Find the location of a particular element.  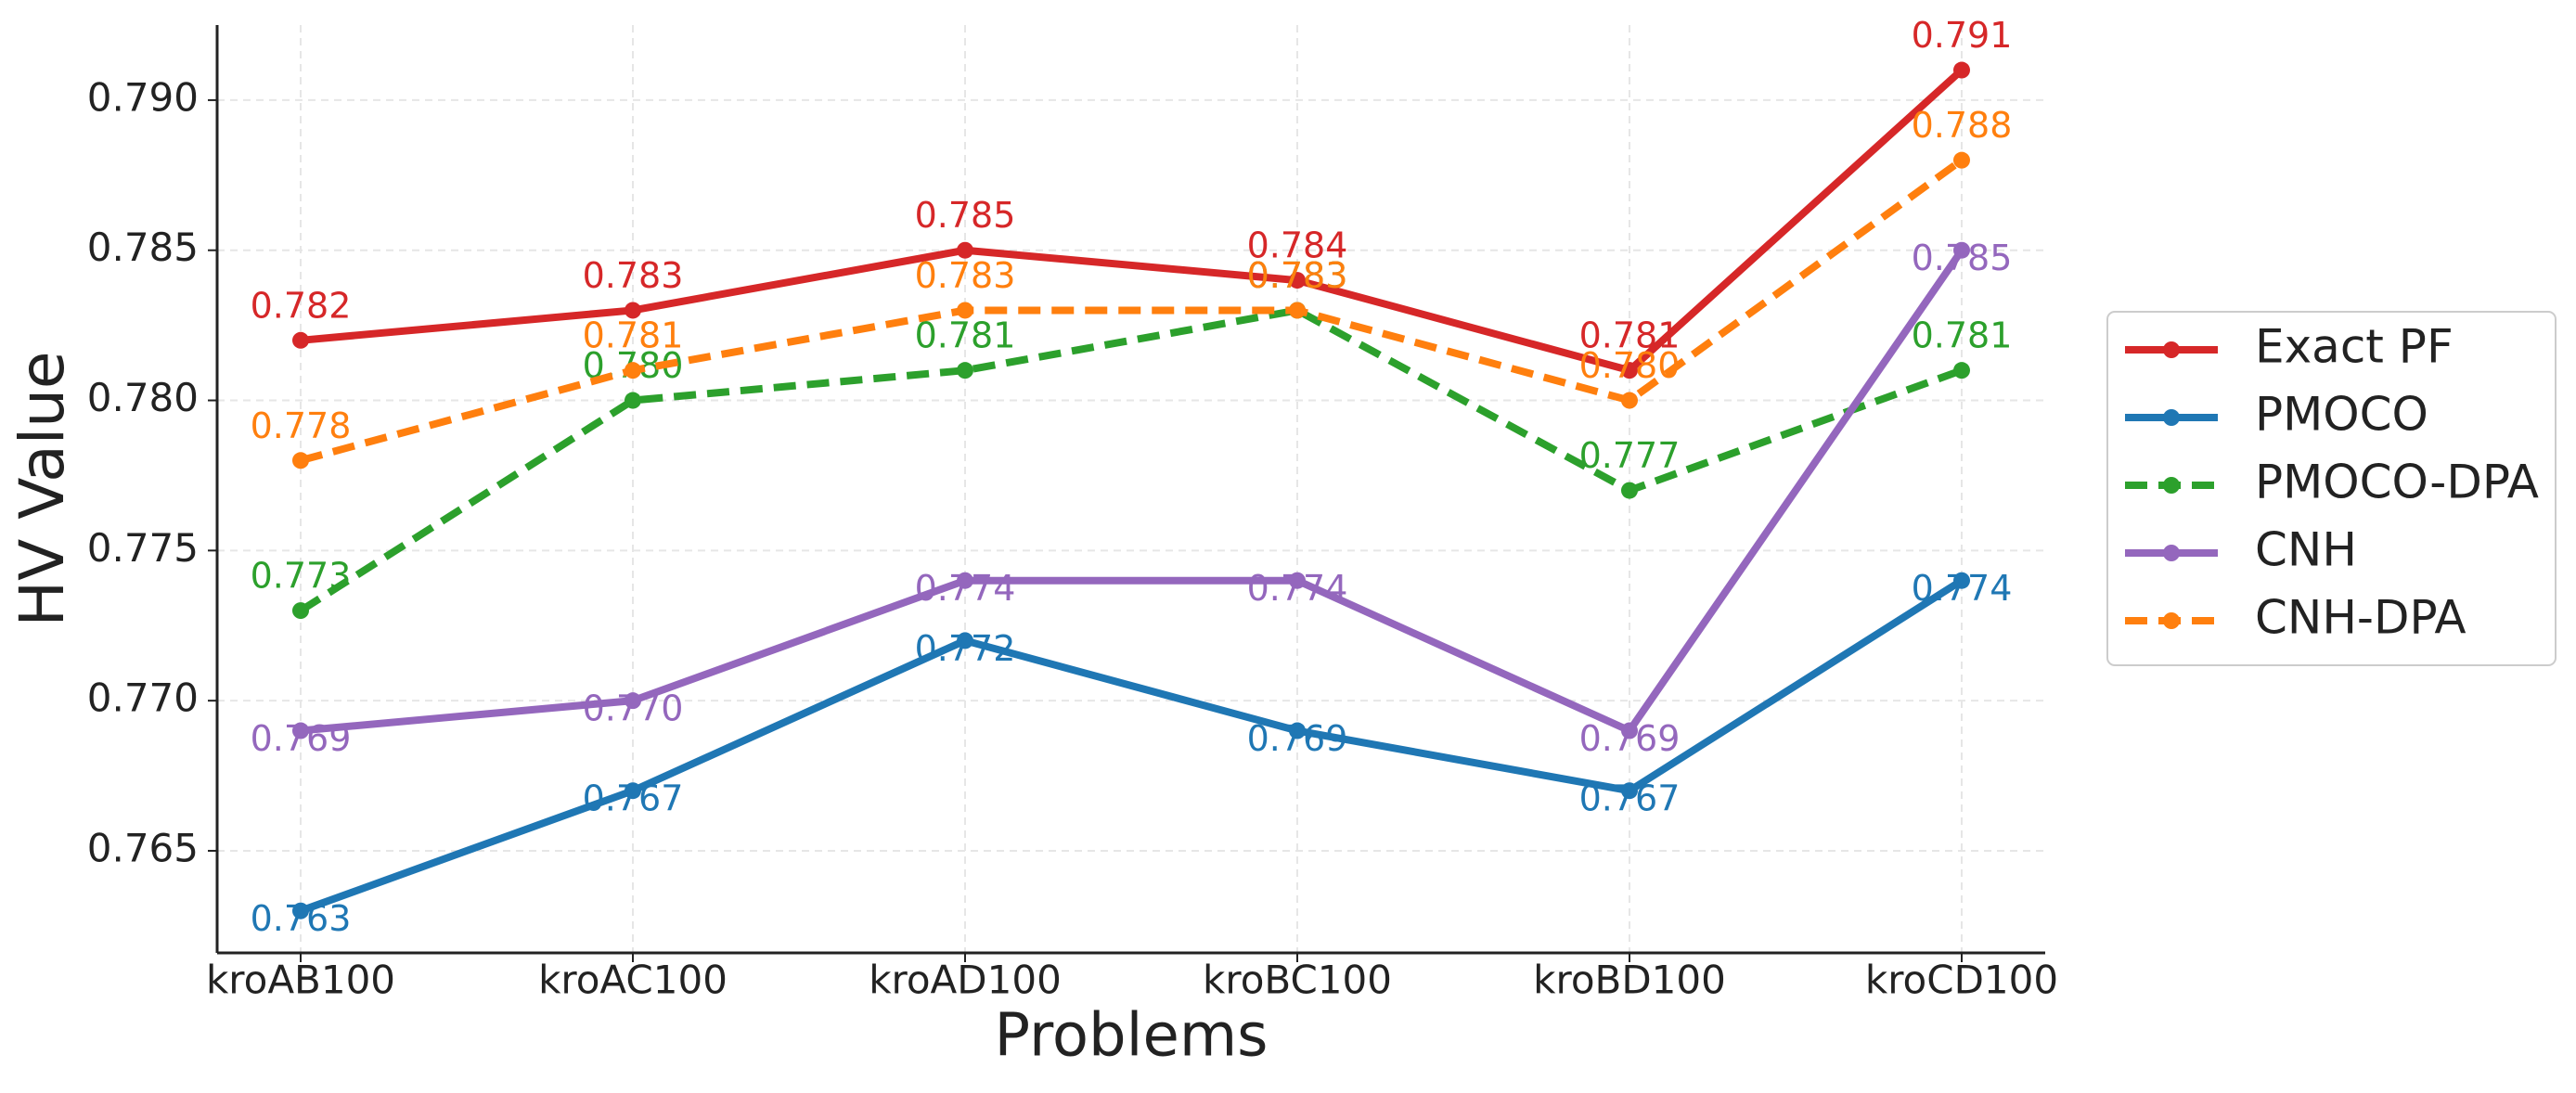

value-label: 0.778 is located at coordinates (301, 425).